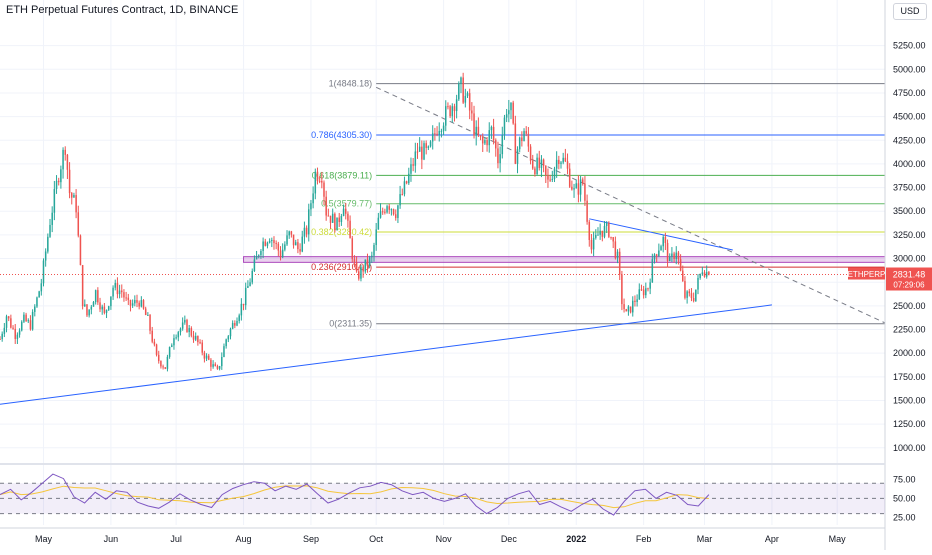 The height and width of the screenshot is (555, 932). Describe the element at coordinates (909, 306) in the screenshot. I see `price-tick-label: 2500.00` at that location.